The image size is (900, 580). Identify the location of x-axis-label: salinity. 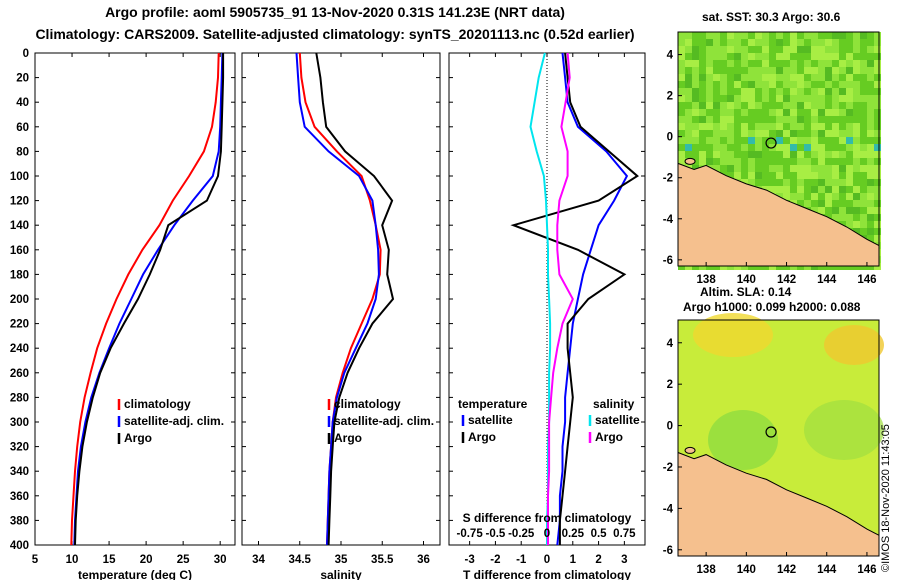
(341, 574).